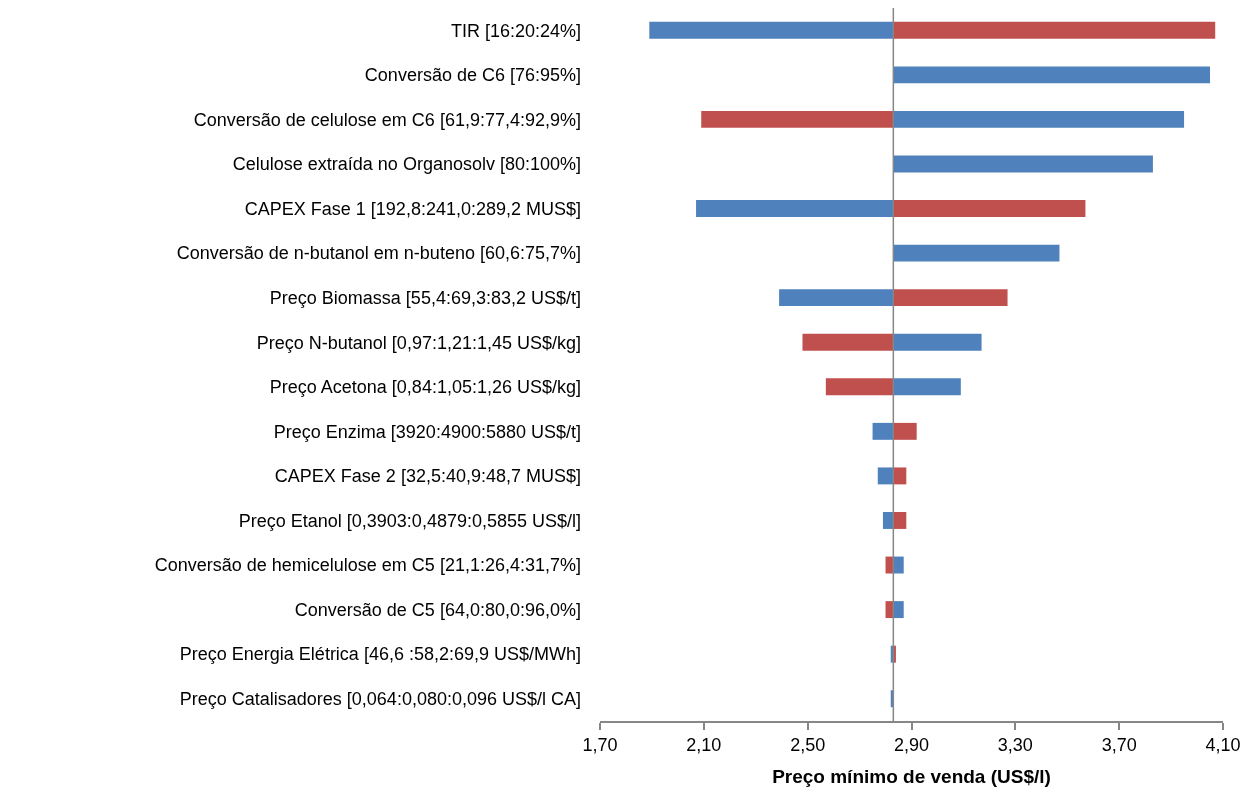 This screenshot has height=809, width=1256. What do you see at coordinates (380, 654) in the screenshot?
I see `y-tick-label: Preço Energia Elétrica [46,6 :58,2:69,9 US$/MWh]` at bounding box center [380, 654].